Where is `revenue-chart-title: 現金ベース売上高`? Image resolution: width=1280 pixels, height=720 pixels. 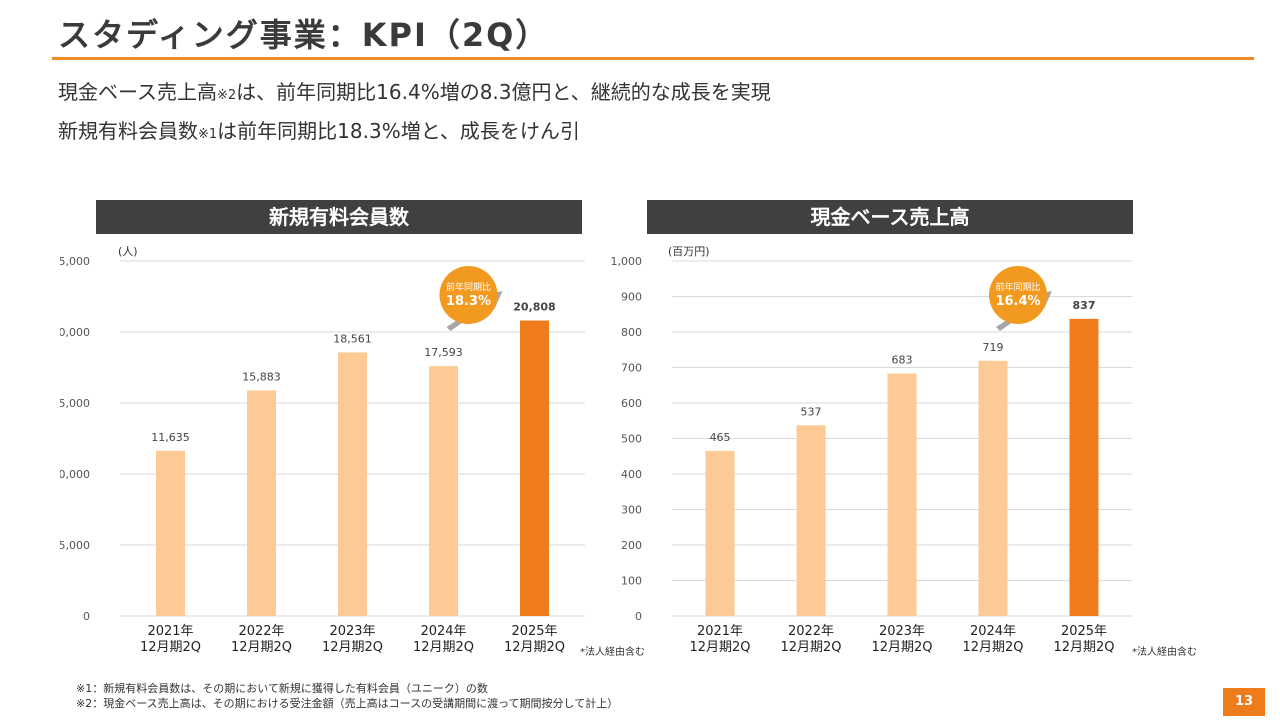
revenue-chart-title: 現金ベース売上高 is located at coordinates (890, 217).